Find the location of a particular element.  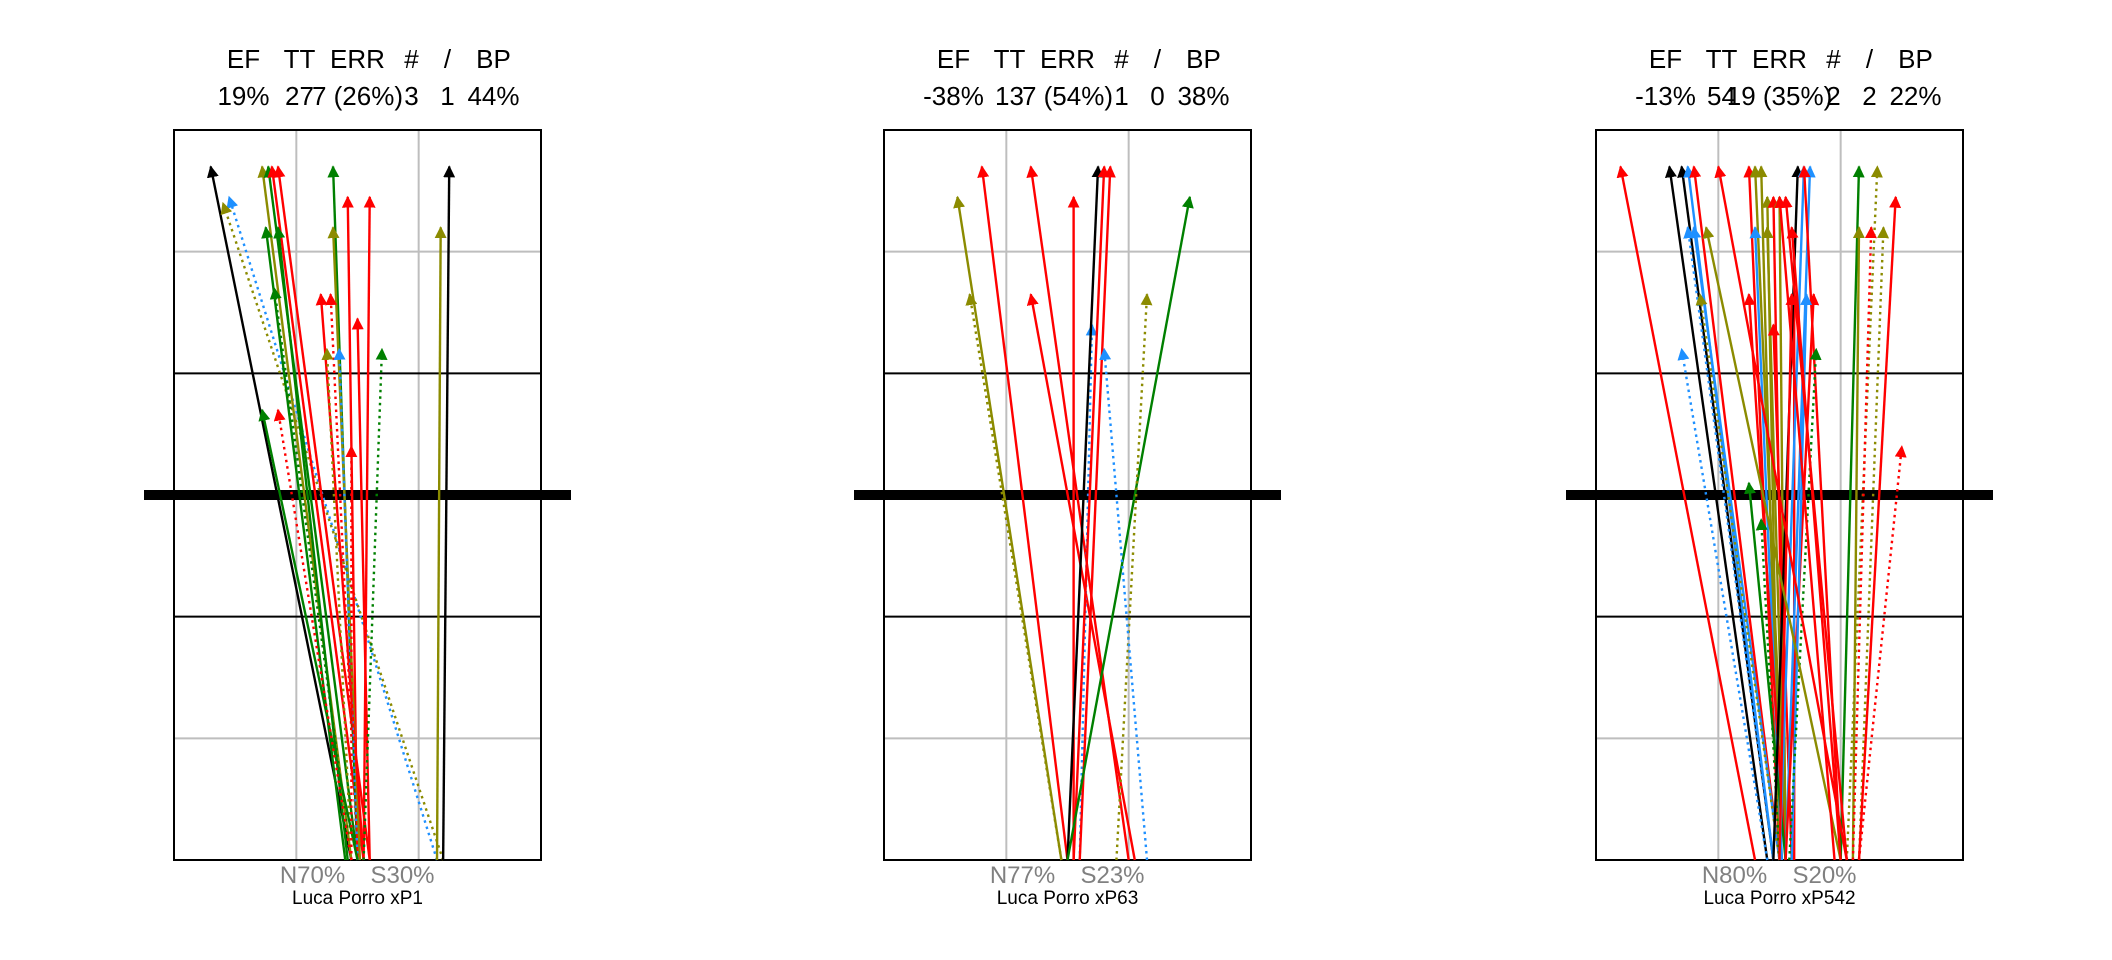

header-value: 3 is located at coordinates (411, 96).